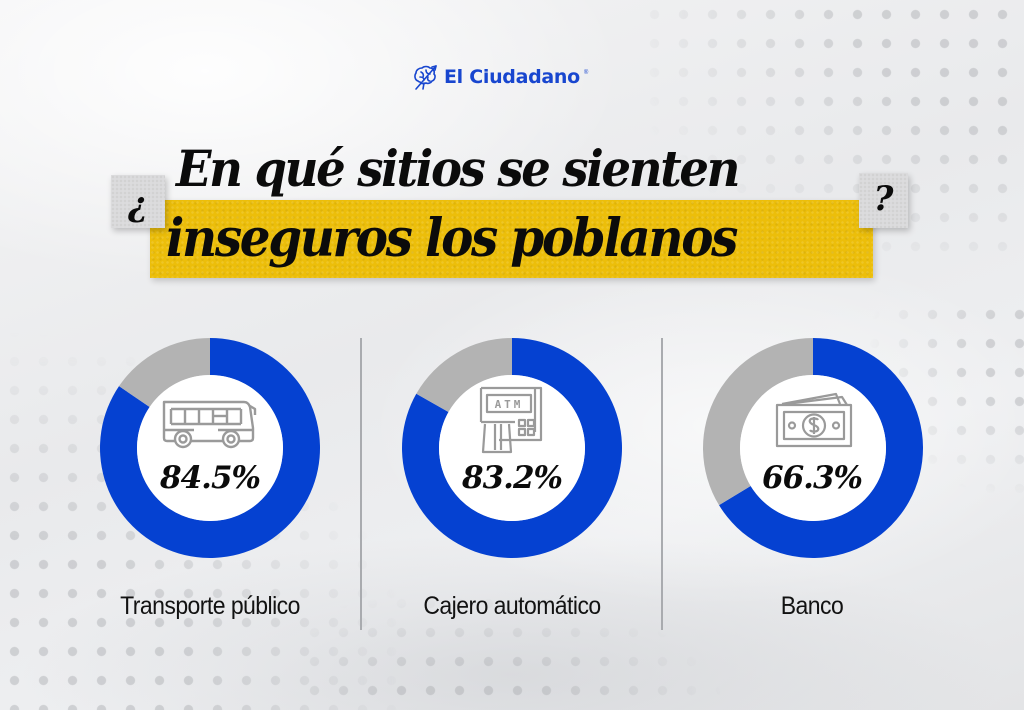 This screenshot has width=1024, height=710. Describe the element at coordinates (511, 420) in the screenshot. I see `atm-icon: ATM` at that location.